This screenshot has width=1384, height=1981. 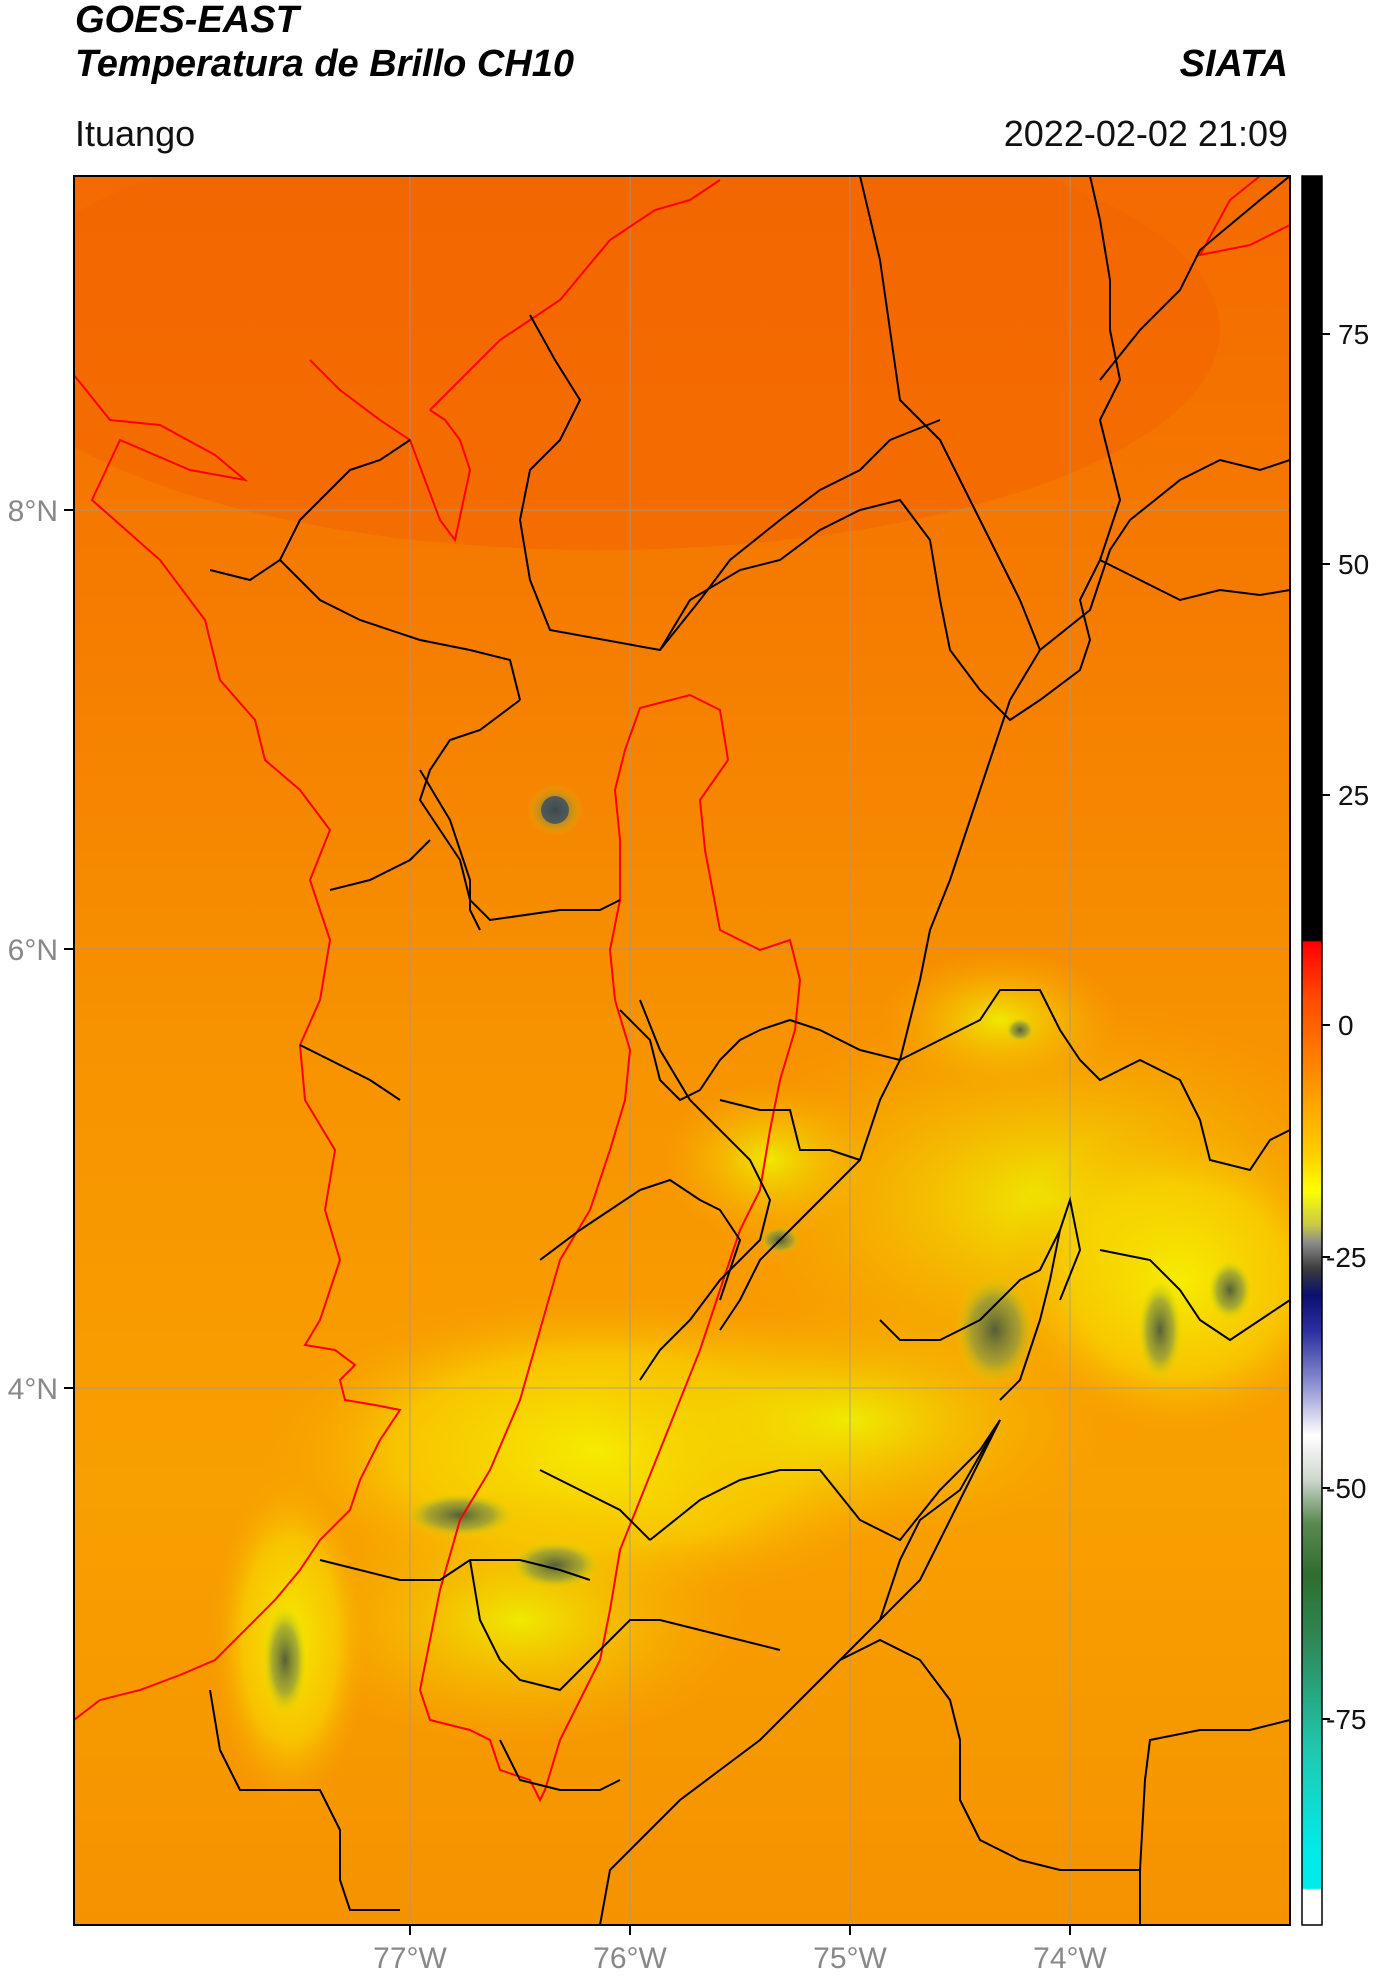 I want to click on lat-label-8n: 8°N, so click(x=33, y=511).